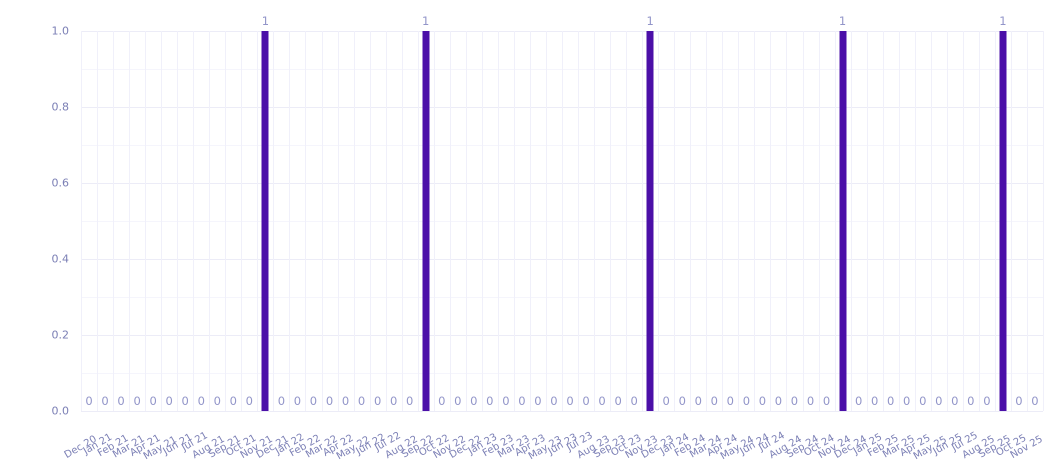 Image resolution: width=1061 pixels, height=465 pixels. What do you see at coordinates (60, 183) in the screenshot?
I see `y-axis-tick-label: 0.6` at bounding box center [60, 183].